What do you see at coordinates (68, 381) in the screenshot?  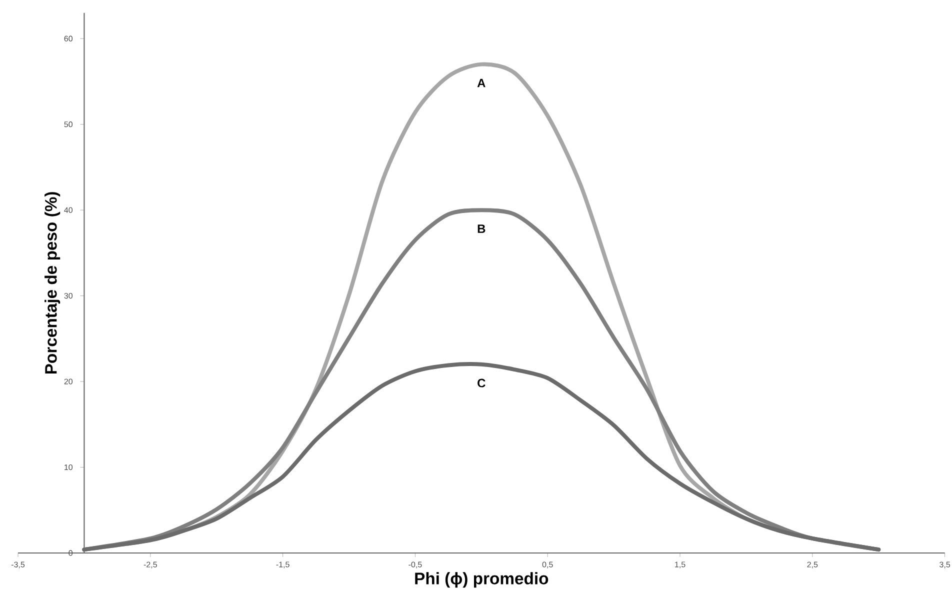 I see `y-tick-label: 20` at bounding box center [68, 381].